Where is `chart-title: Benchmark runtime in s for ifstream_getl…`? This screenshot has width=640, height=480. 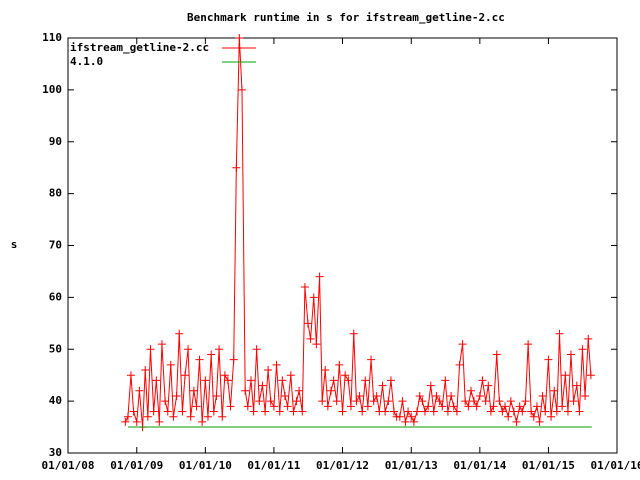 chart-title: Benchmark runtime in s for ifstream_getl… is located at coordinates (346, 17).